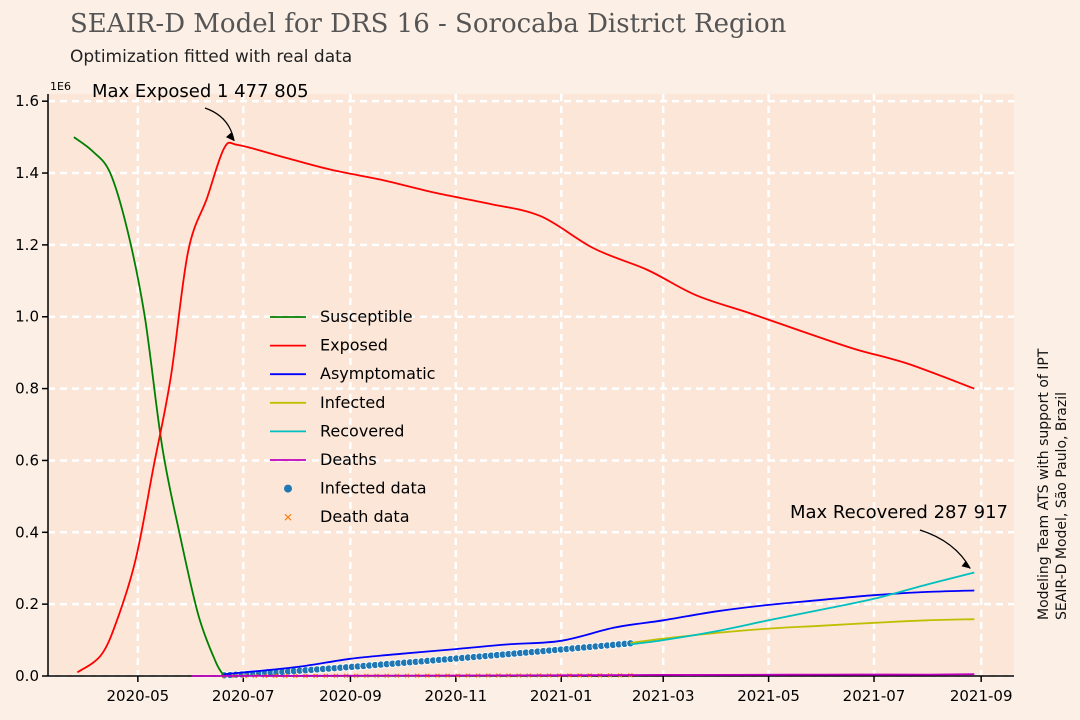  Describe the element at coordinates (27, 173) in the screenshot. I see `y-tick-label: 1.4` at that location.